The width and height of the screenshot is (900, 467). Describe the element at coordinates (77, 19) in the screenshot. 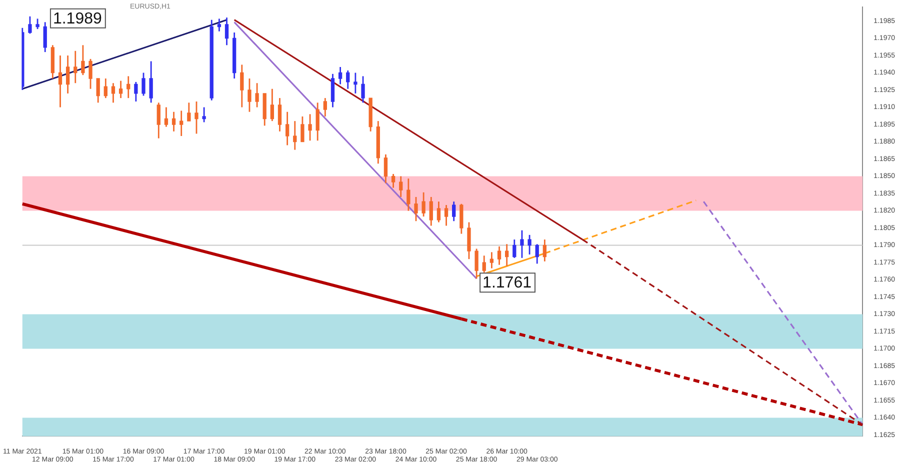

I see `annotation: 1.1989` at that location.